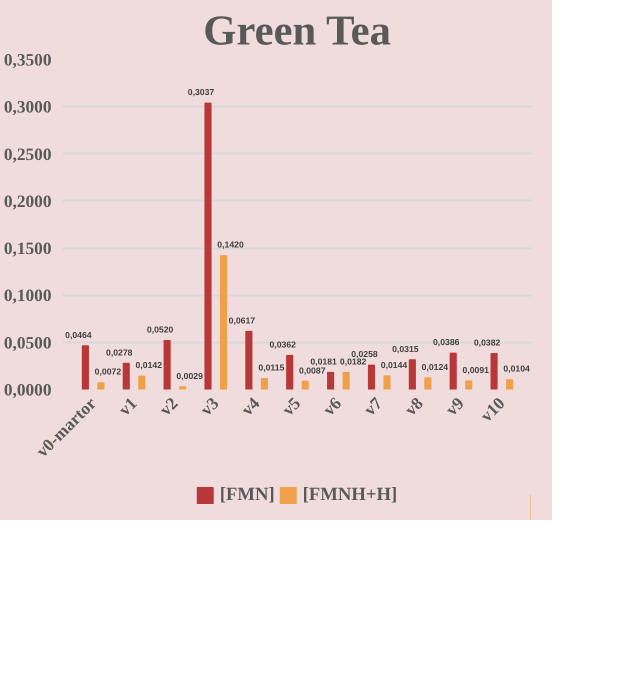 The height and width of the screenshot is (677, 619). What do you see at coordinates (28, 248) in the screenshot?
I see `y-tick-label: 0,1500` at bounding box center [28, 248].